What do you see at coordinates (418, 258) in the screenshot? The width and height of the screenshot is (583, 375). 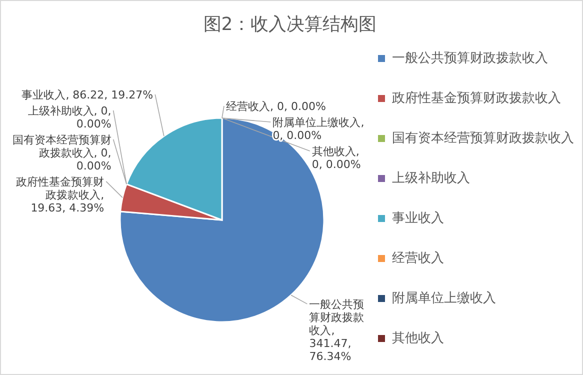 I see `legend-label: 经营收入` at bounding box center [418, 258].